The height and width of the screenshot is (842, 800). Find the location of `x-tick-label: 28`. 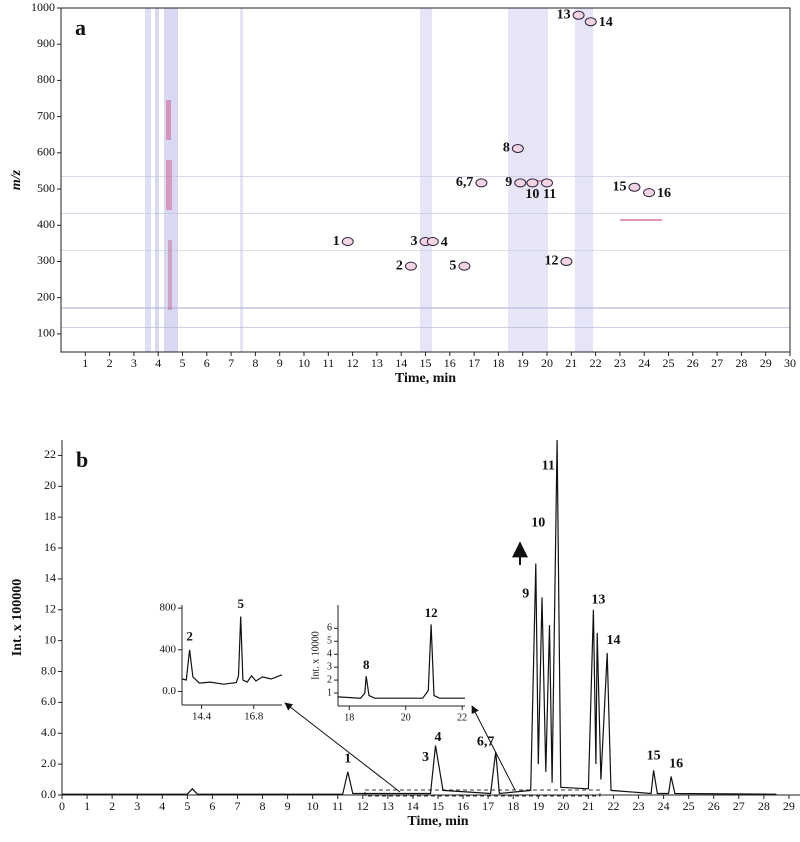

x-tick-label: 28 is located at coordinates (764, 806).